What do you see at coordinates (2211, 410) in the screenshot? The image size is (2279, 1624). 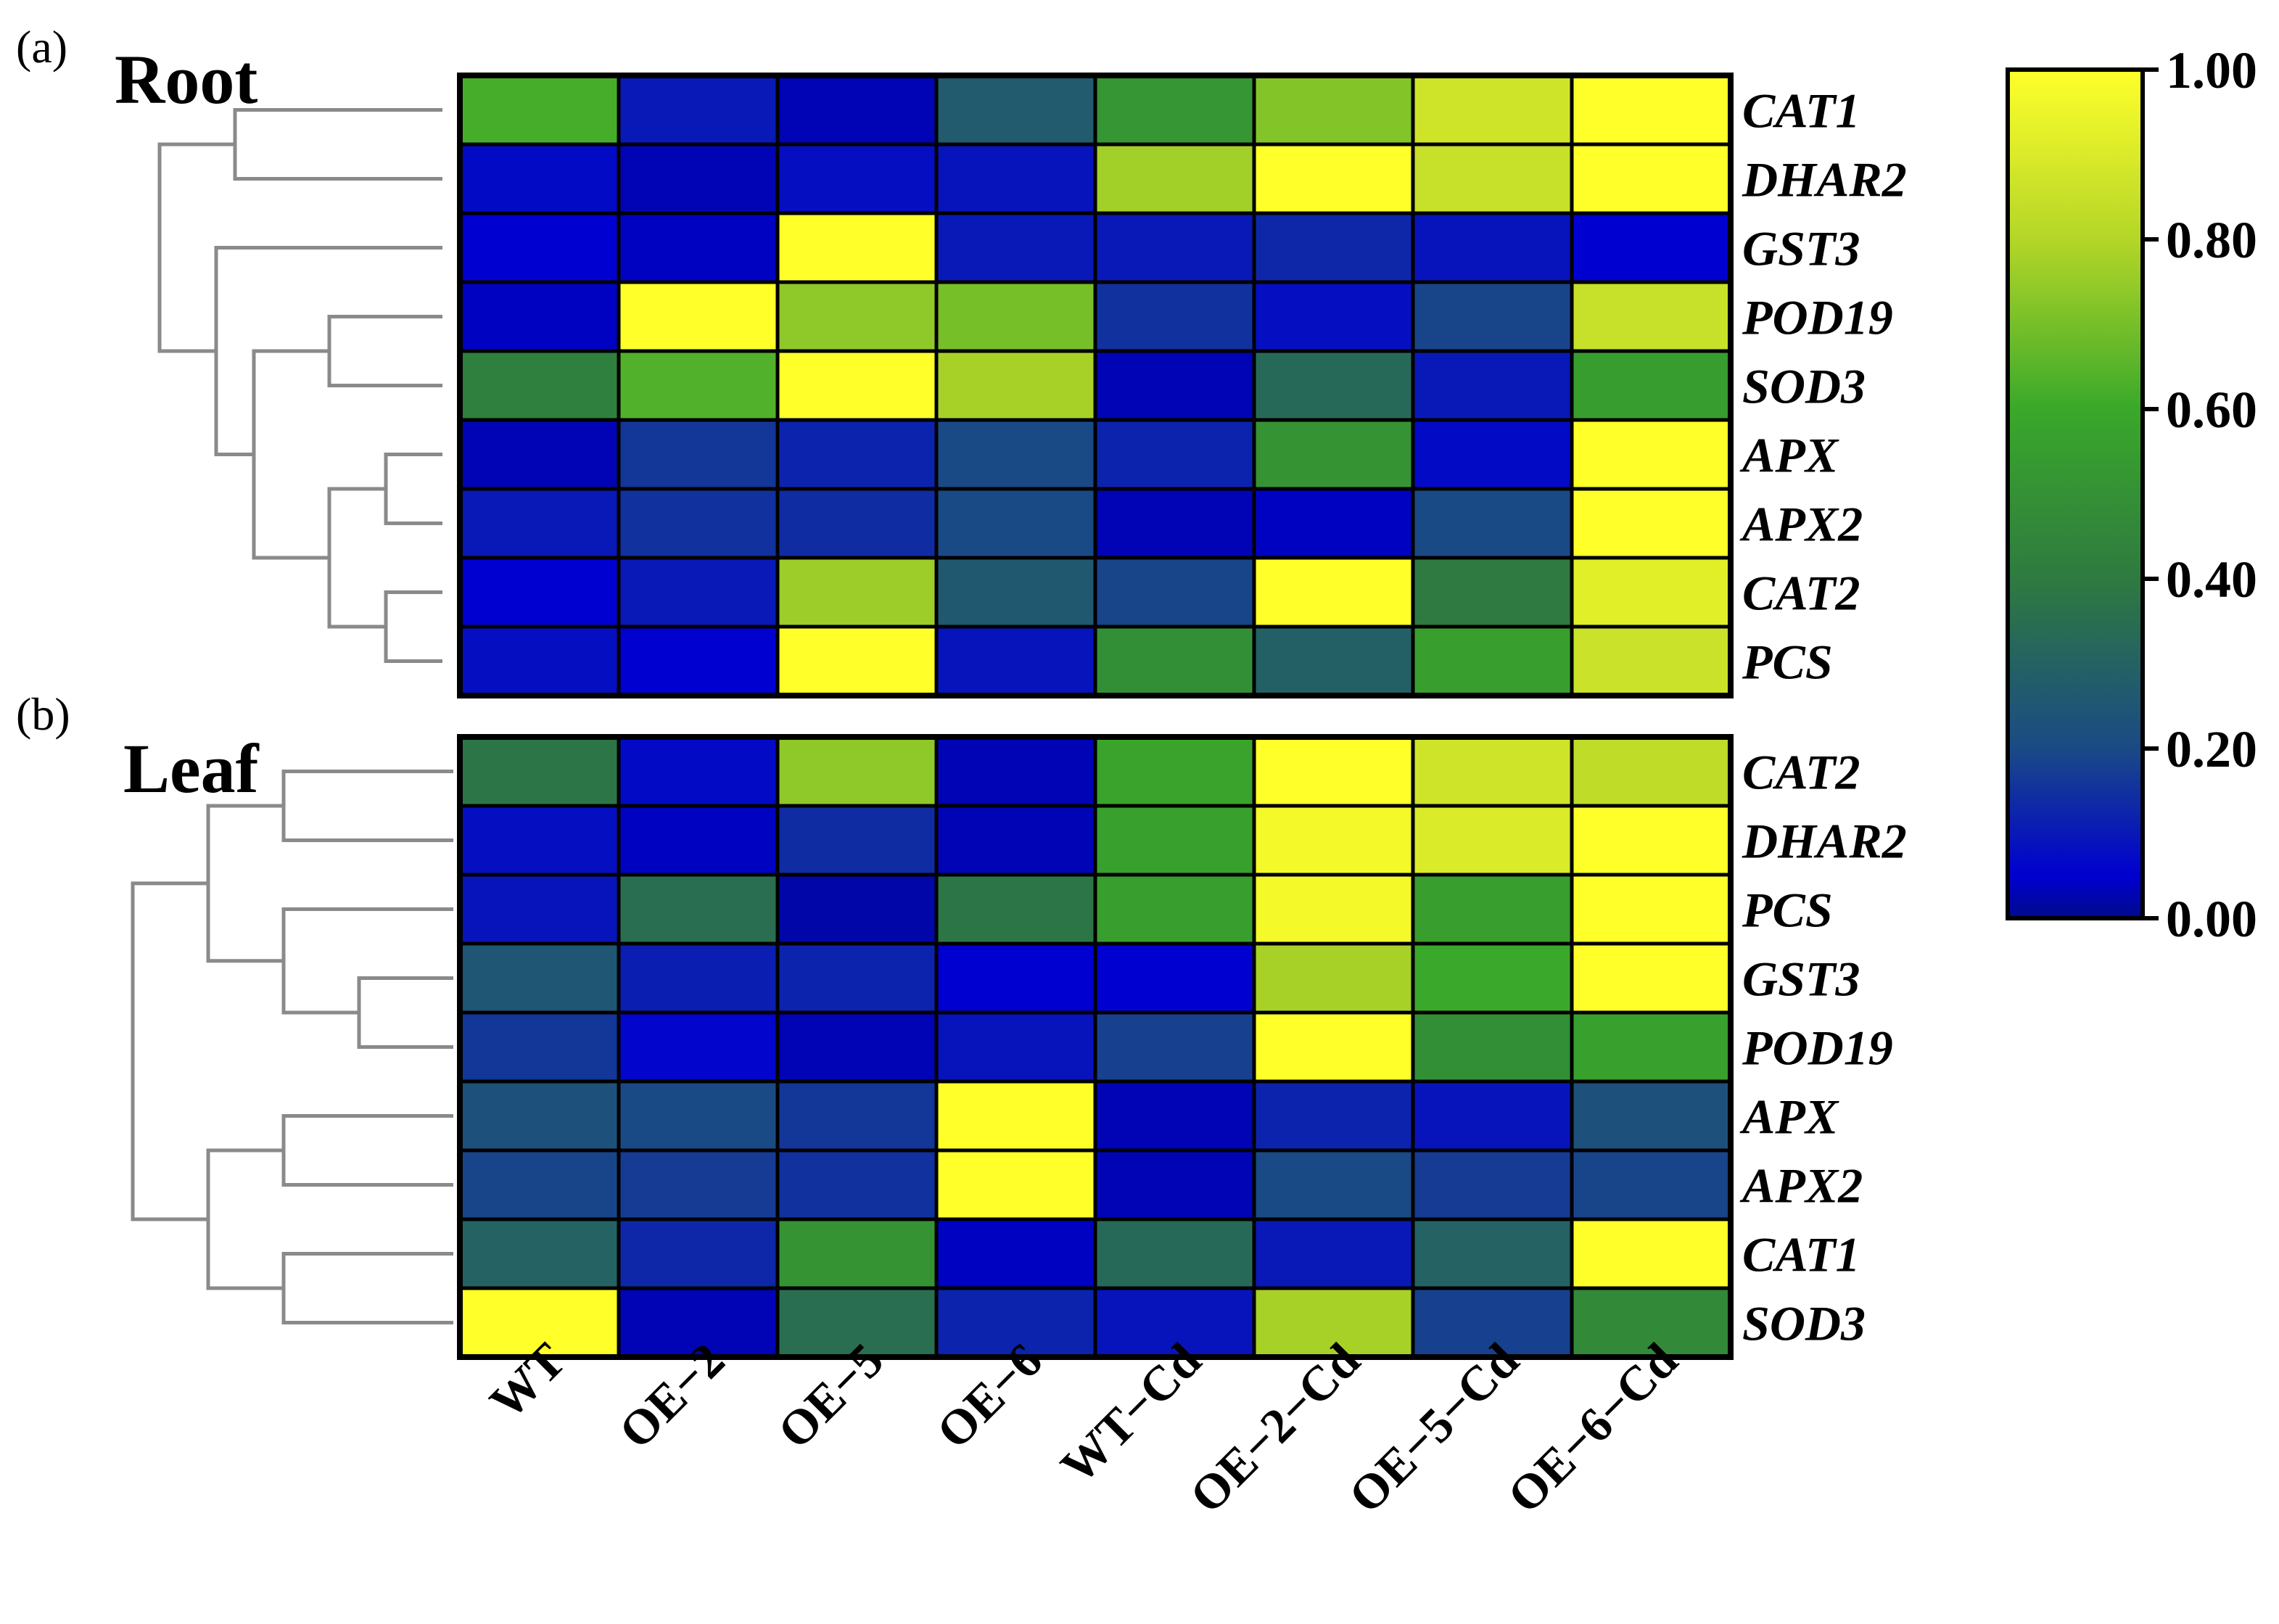 I see `colorbar-tick-label: 0.60` at bounding box center [2211, 410].